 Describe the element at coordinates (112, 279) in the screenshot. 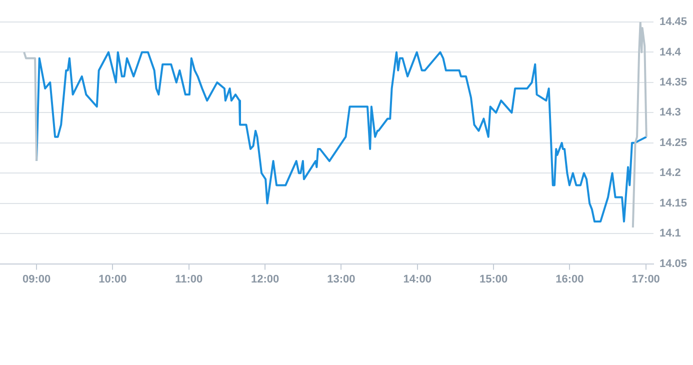

I see `x-tick-label: 10:00` at that location.